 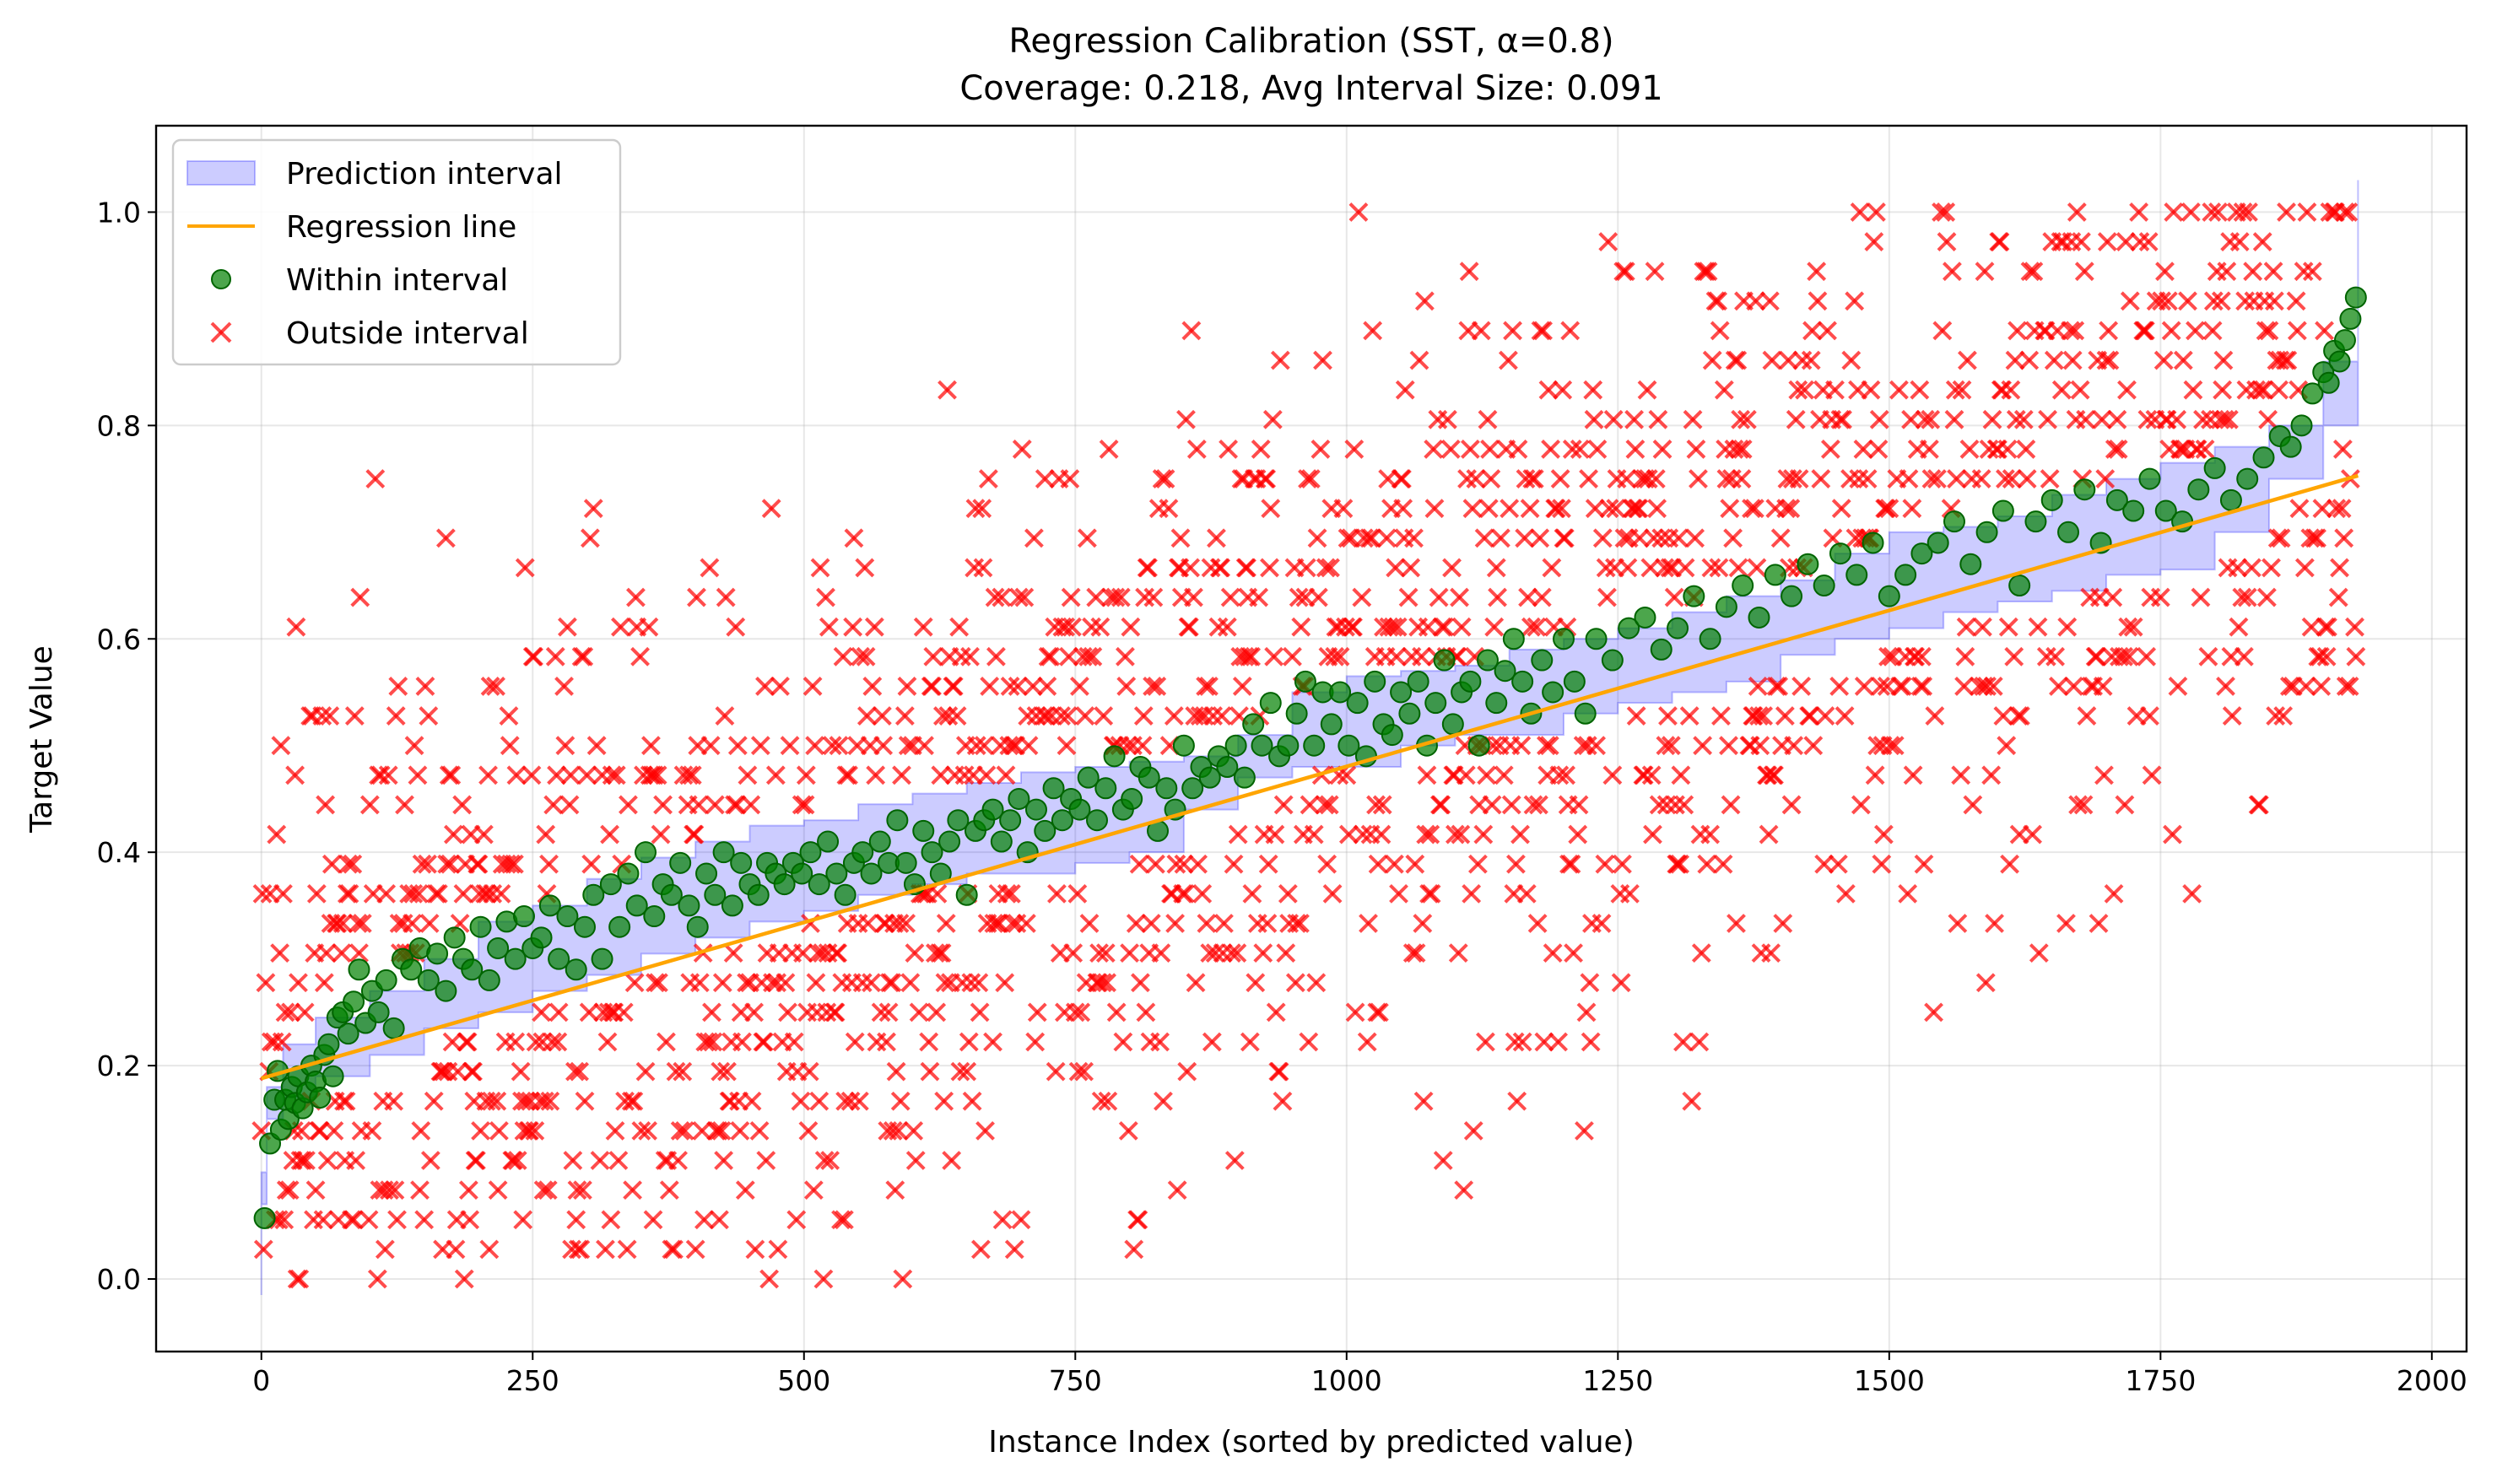 What do you see at coordinates (119, 212) in the screenshot?
I see `y-tick-label: 1.0` at bounding box center [119, 212].